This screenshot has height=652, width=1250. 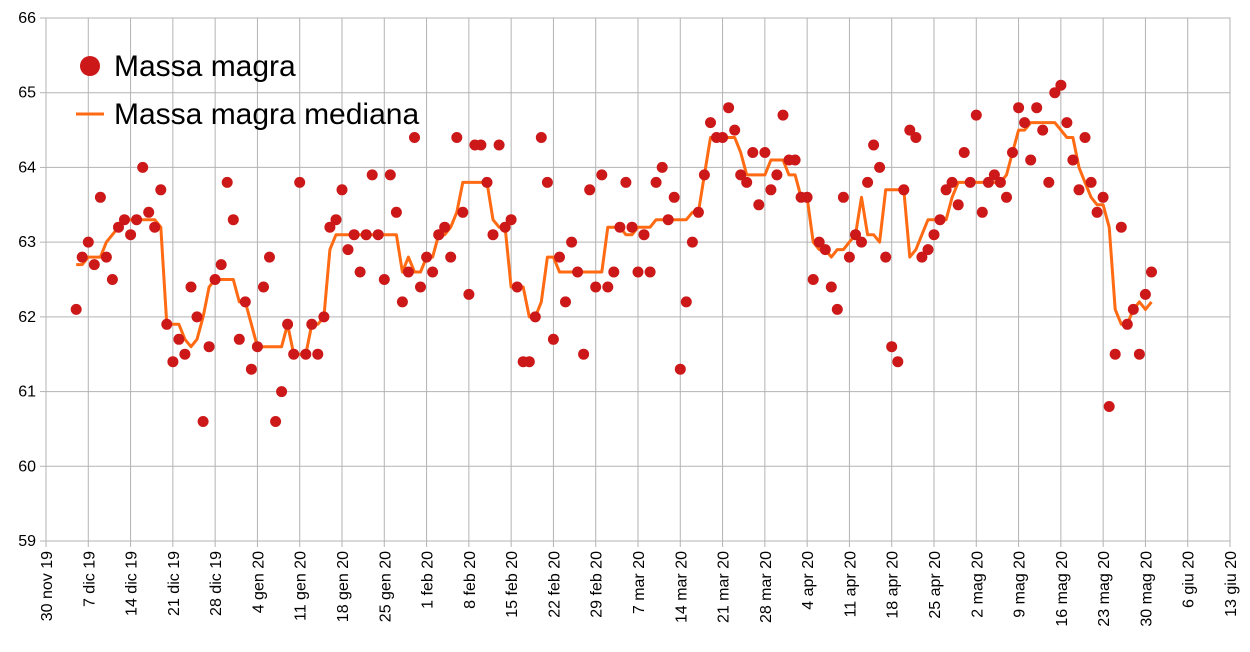 I want to click on x-tick-label: 6 giu 20, so click(x=1189, y=579).